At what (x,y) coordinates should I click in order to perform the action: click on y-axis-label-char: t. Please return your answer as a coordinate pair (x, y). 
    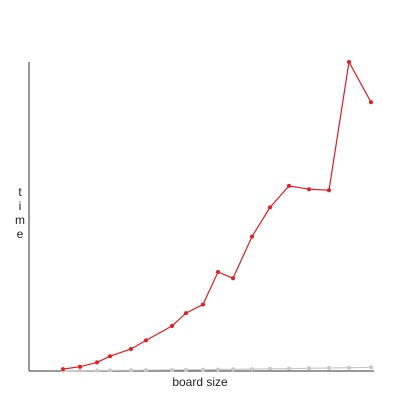
    Looking at the image, I should click on (20, 192).